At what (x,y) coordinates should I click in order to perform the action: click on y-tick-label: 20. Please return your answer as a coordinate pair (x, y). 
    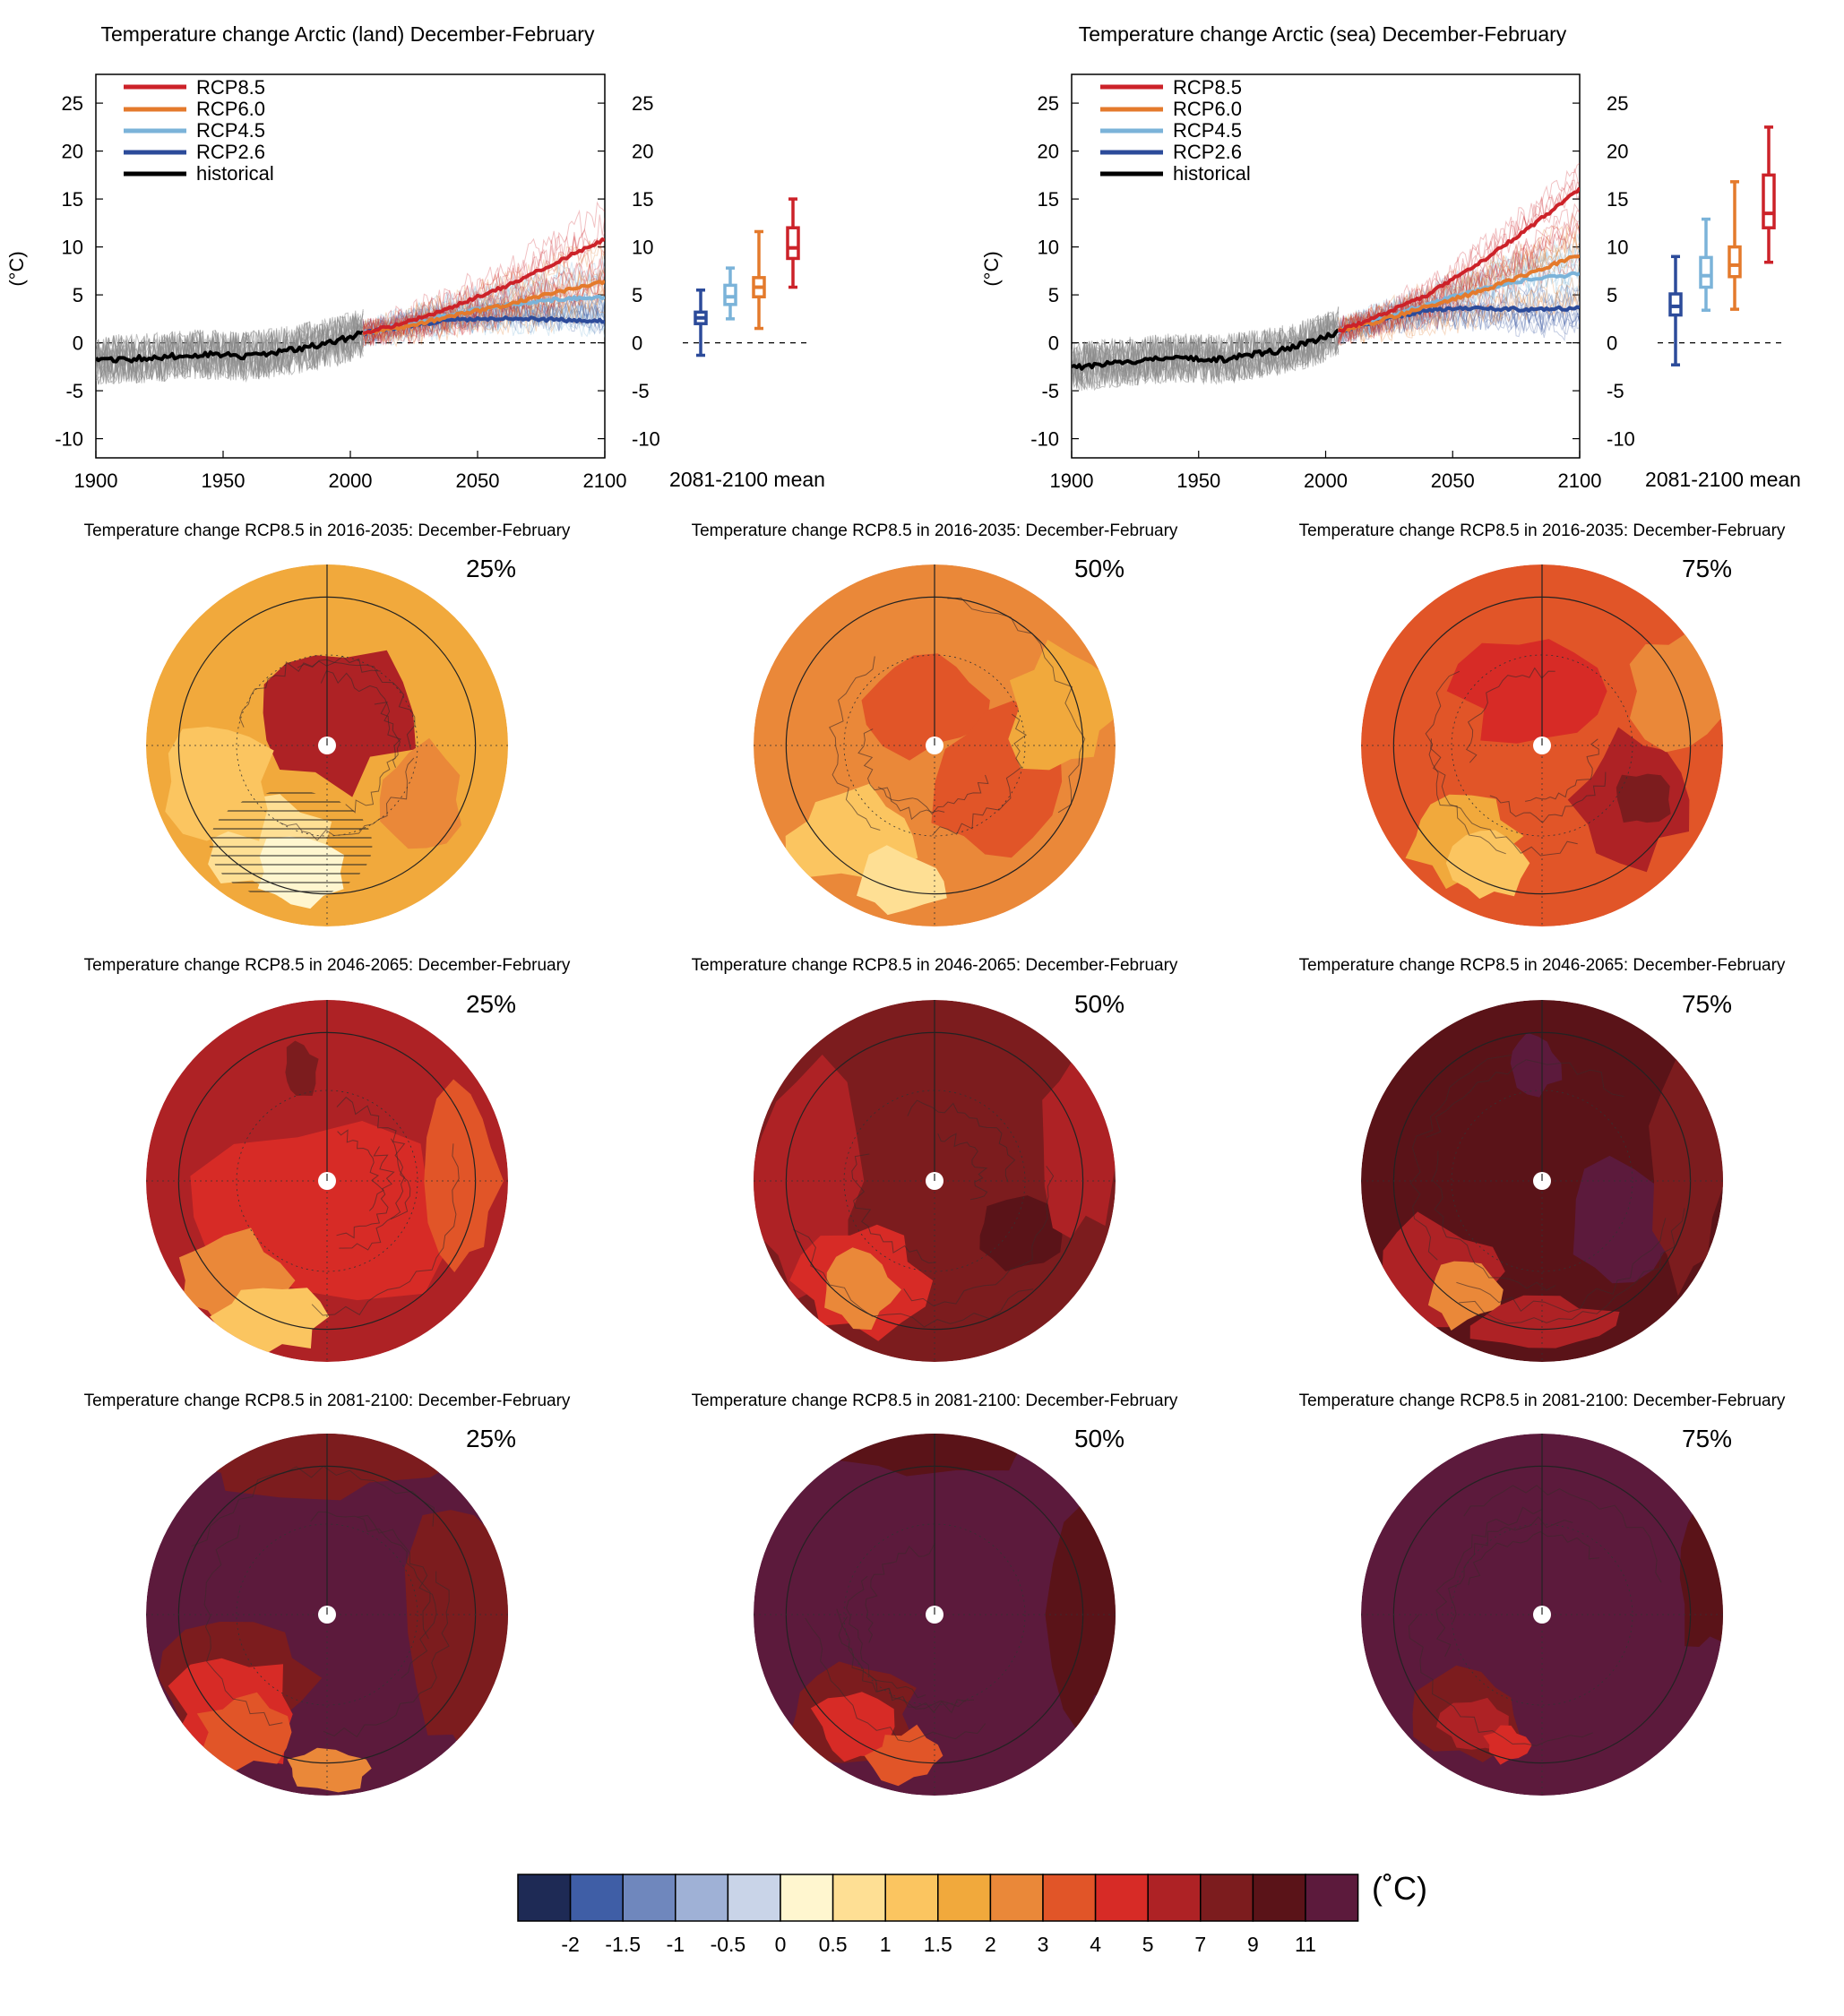
    Looking at the image, I should click on (72, 152).